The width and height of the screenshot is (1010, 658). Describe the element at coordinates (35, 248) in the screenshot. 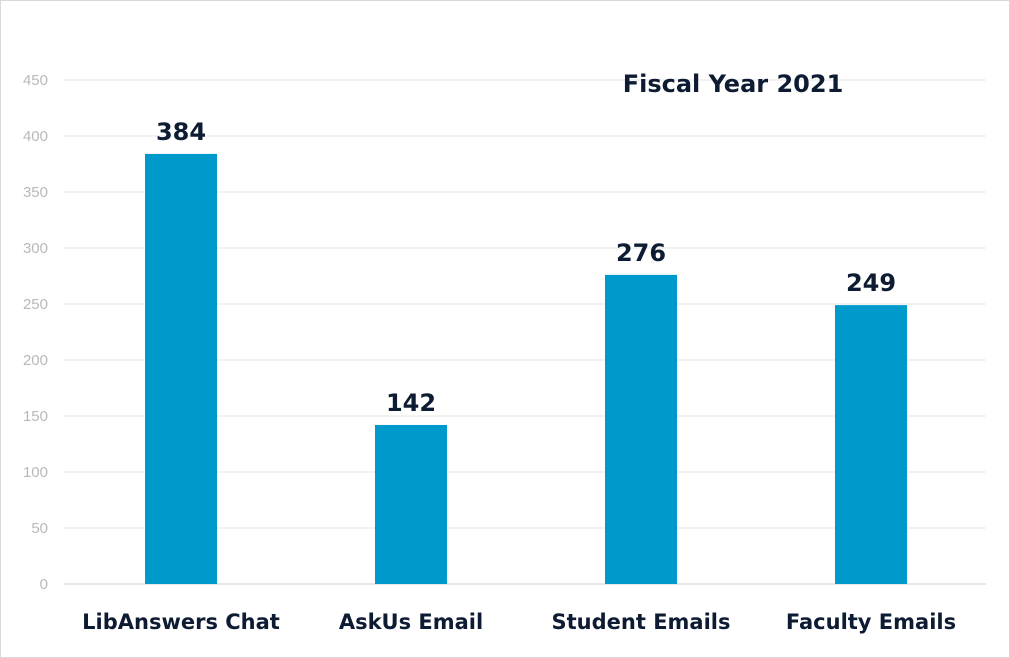

I see `y-tick-label: 300` at that location.